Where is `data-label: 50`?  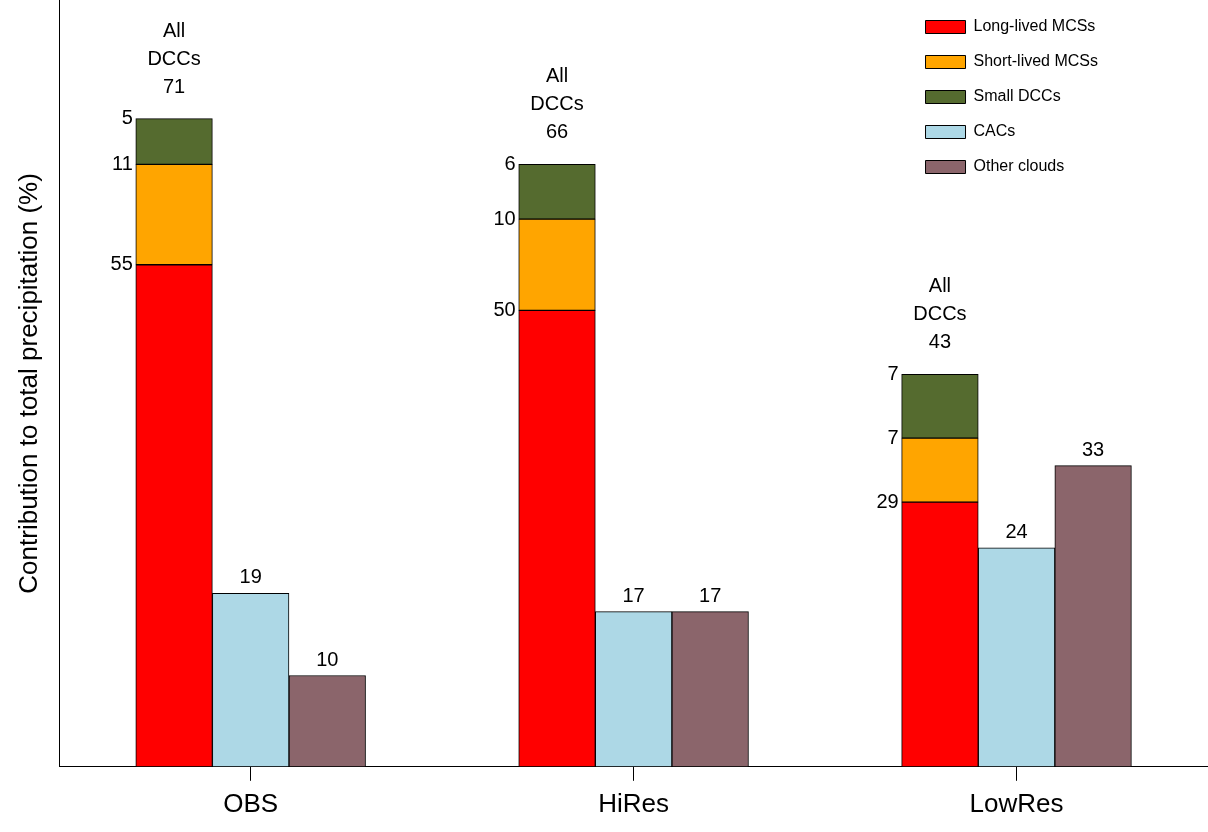
data-label: 50 is located at coordinates (504, 308).